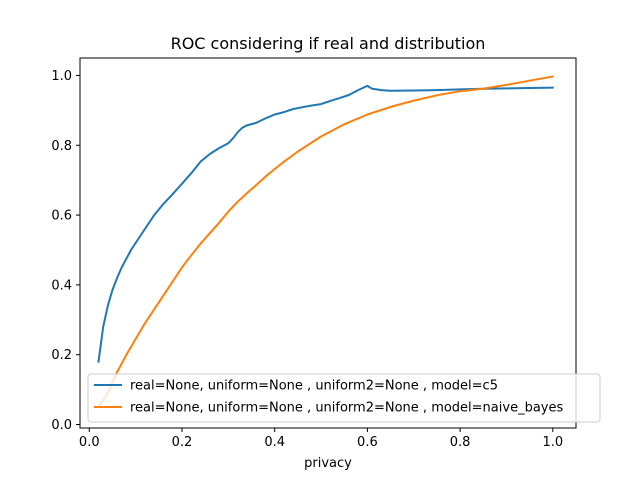 This screenshot has height=480, width=640. What do you see at coordinates (89, 442) in the screenshot?
I see `x-tick-label: 0.0` at bounding box center [89, 442].